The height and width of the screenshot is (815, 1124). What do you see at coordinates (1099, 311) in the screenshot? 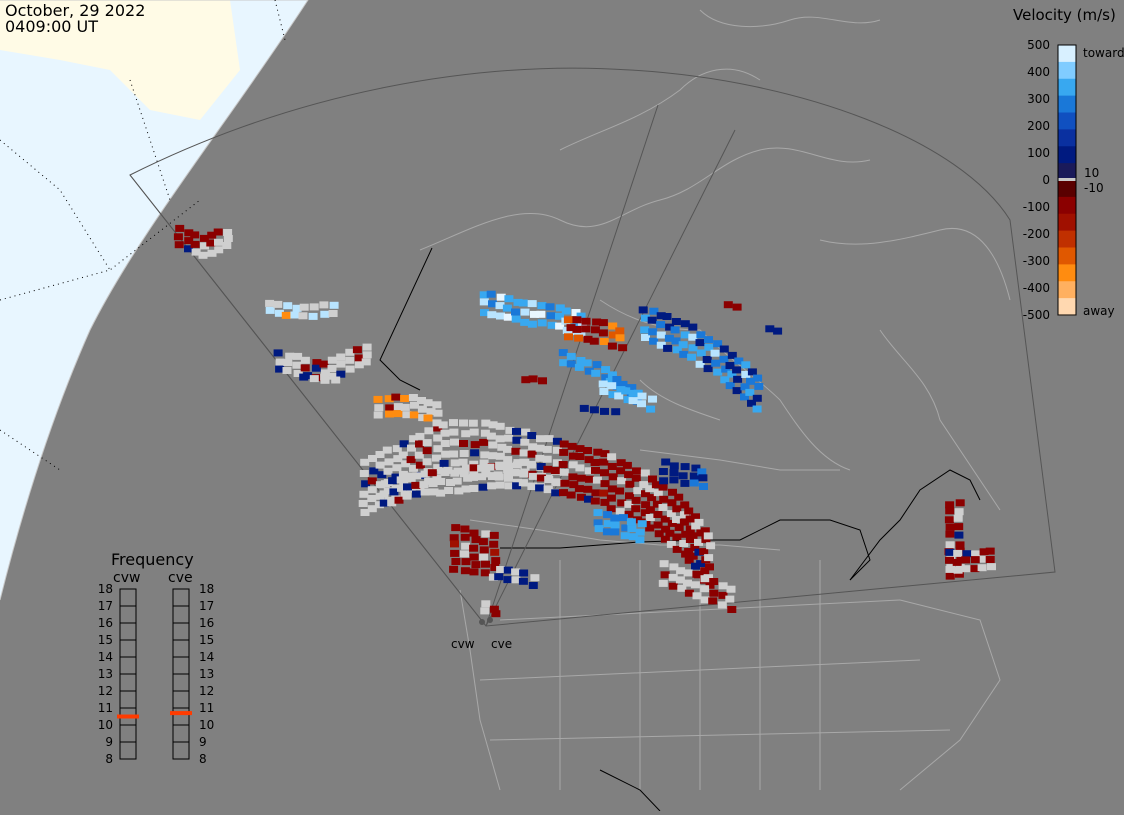
I see `velocity-away-label: away` at bounding box center [1099, 311].